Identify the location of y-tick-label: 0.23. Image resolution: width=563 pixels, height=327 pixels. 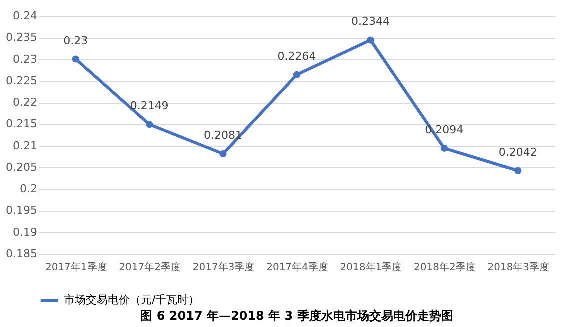
(25, 59).